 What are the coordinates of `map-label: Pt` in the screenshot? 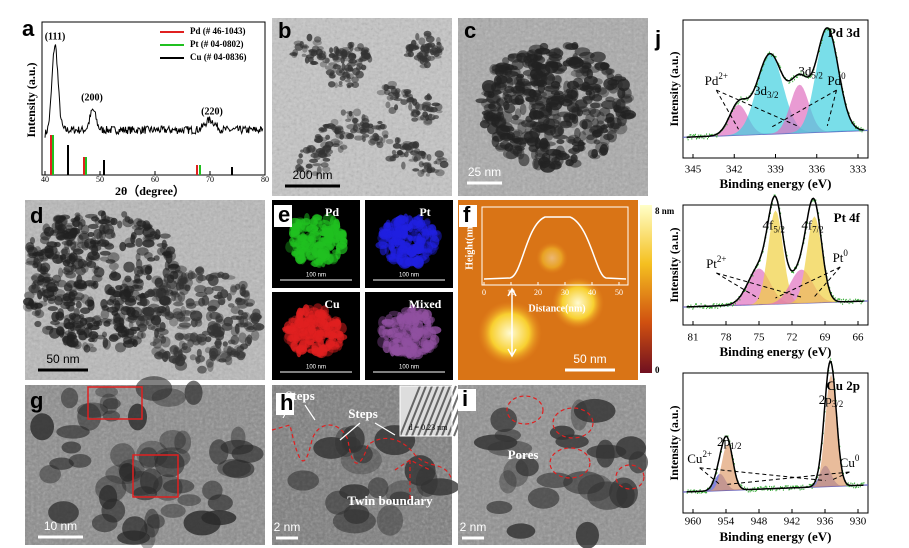 It's located at (424, 212).